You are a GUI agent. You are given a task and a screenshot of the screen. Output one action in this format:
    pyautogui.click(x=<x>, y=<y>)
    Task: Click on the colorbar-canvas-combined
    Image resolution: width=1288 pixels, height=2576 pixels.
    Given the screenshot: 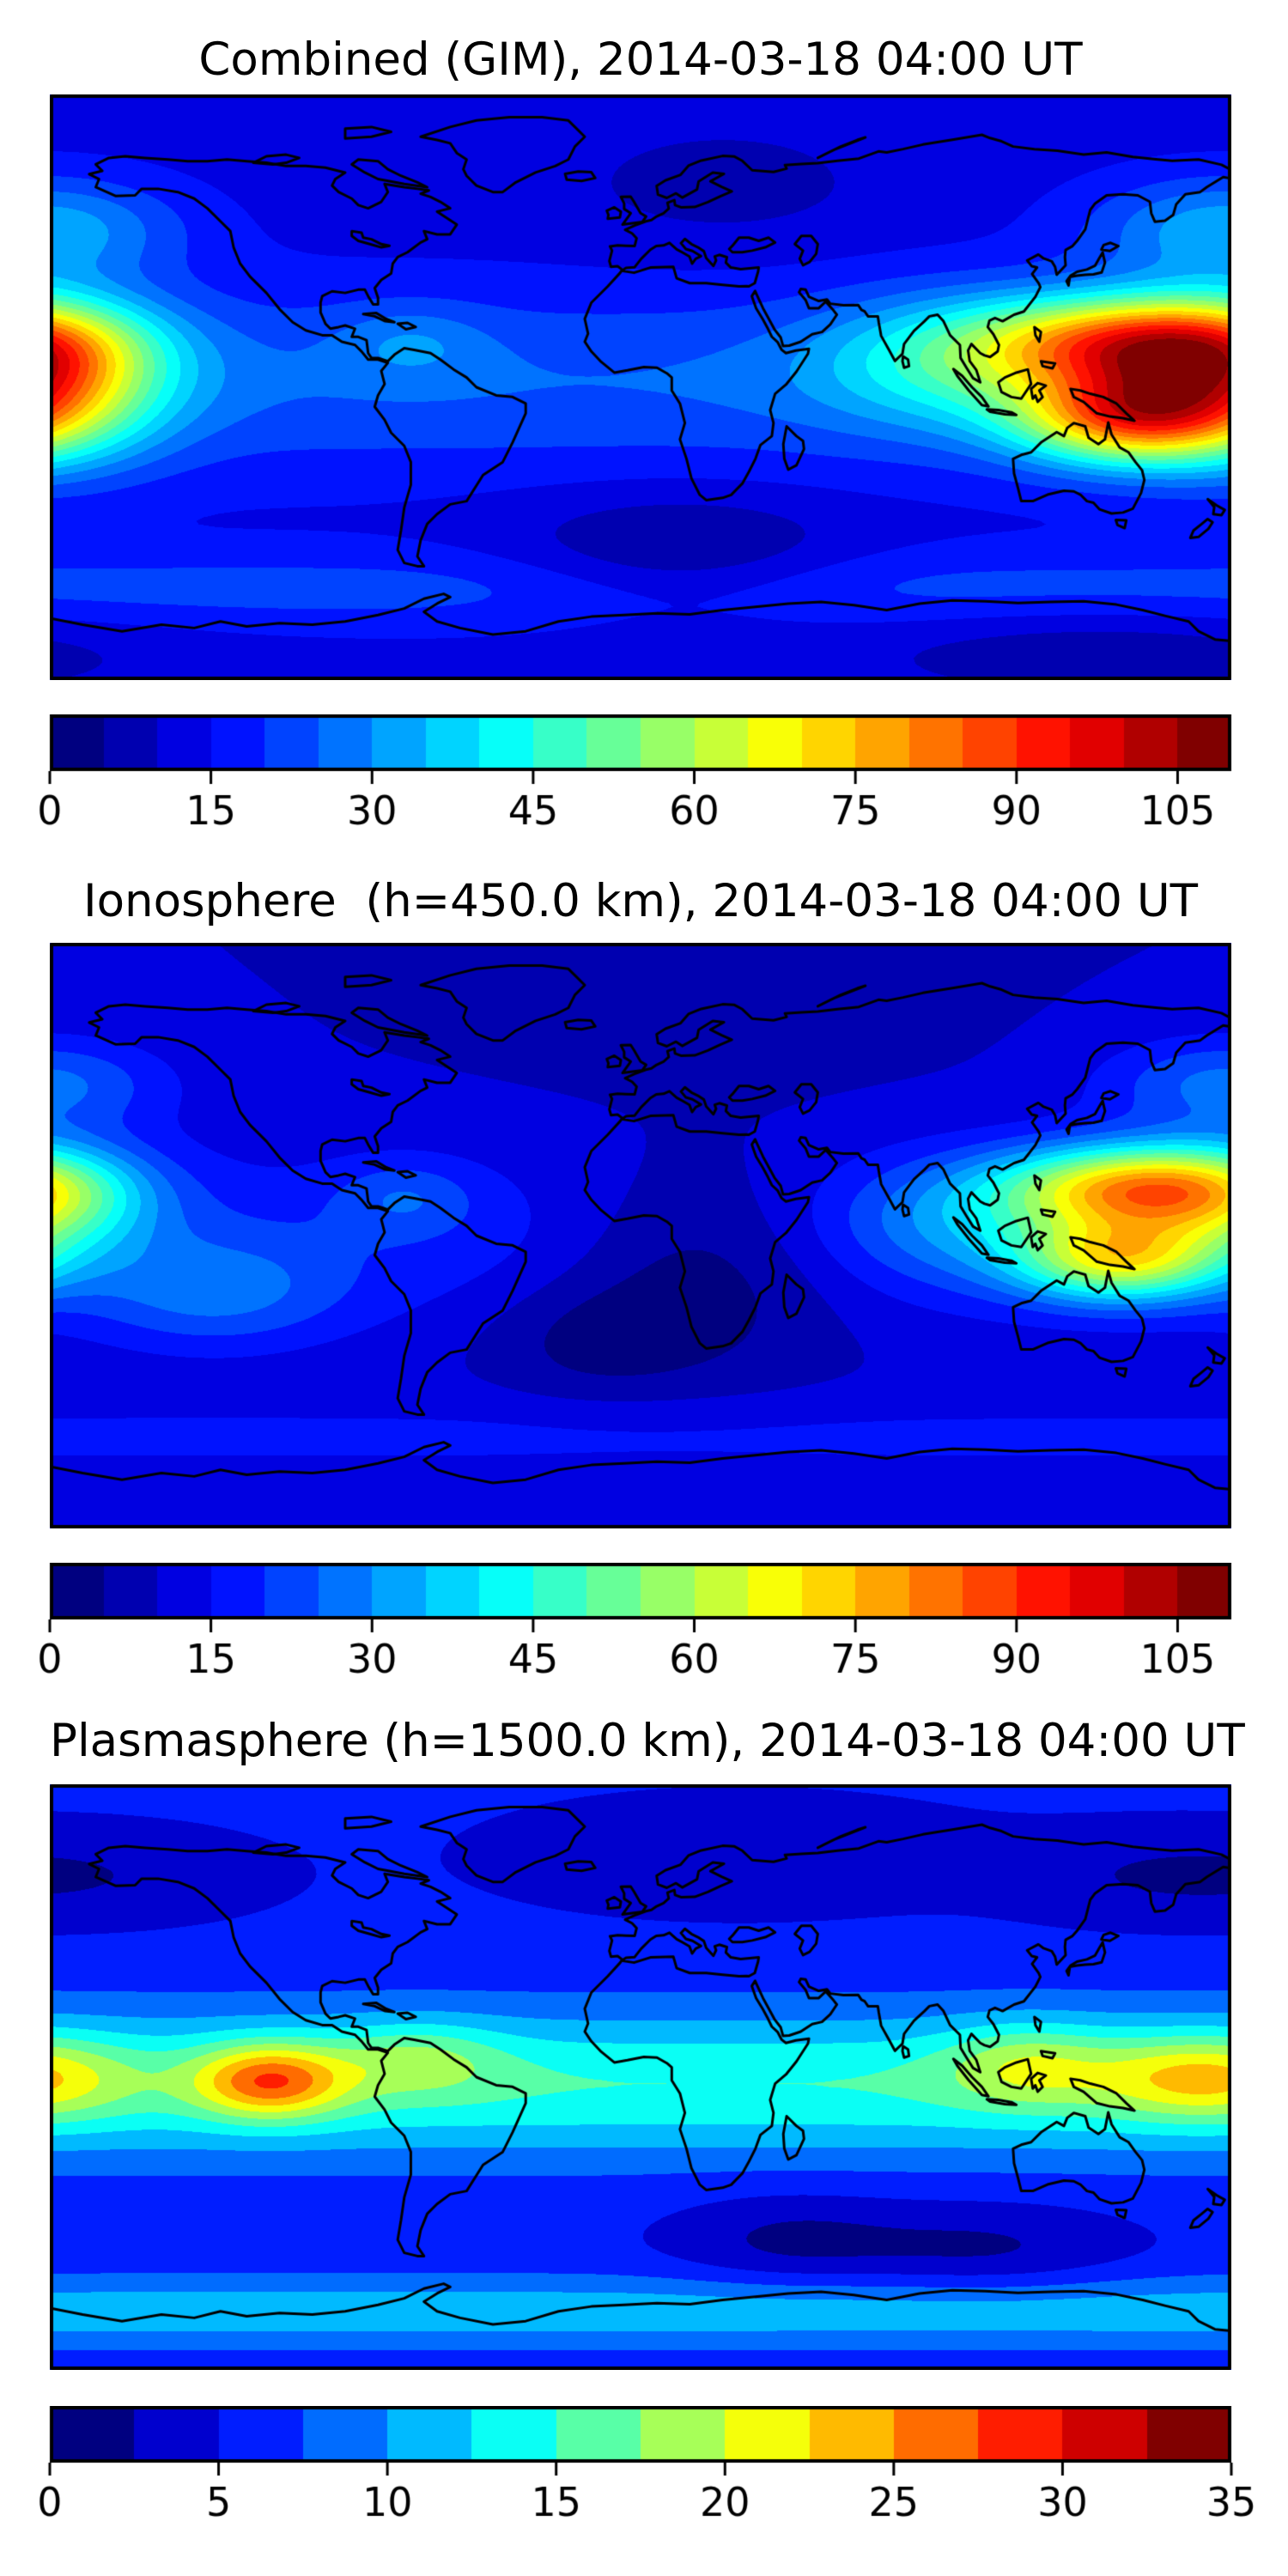 What is the action you would take?
    pyautogui.click(x=640, y=775)
    